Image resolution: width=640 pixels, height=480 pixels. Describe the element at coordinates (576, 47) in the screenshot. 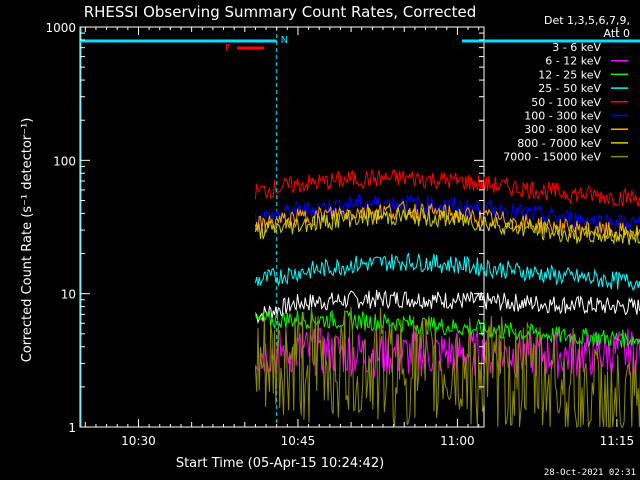

I see `legend-label: 3 - 6 keV` at that location.